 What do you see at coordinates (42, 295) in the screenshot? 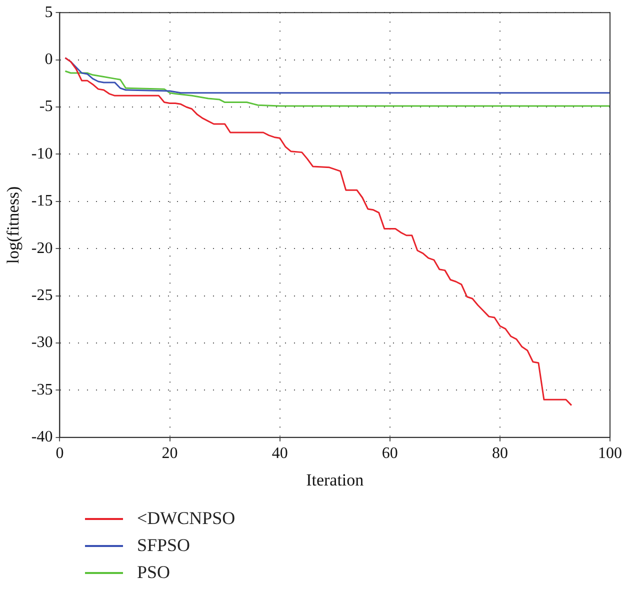
I see `y-tick-label: -25` at bounding box center [42, 295].